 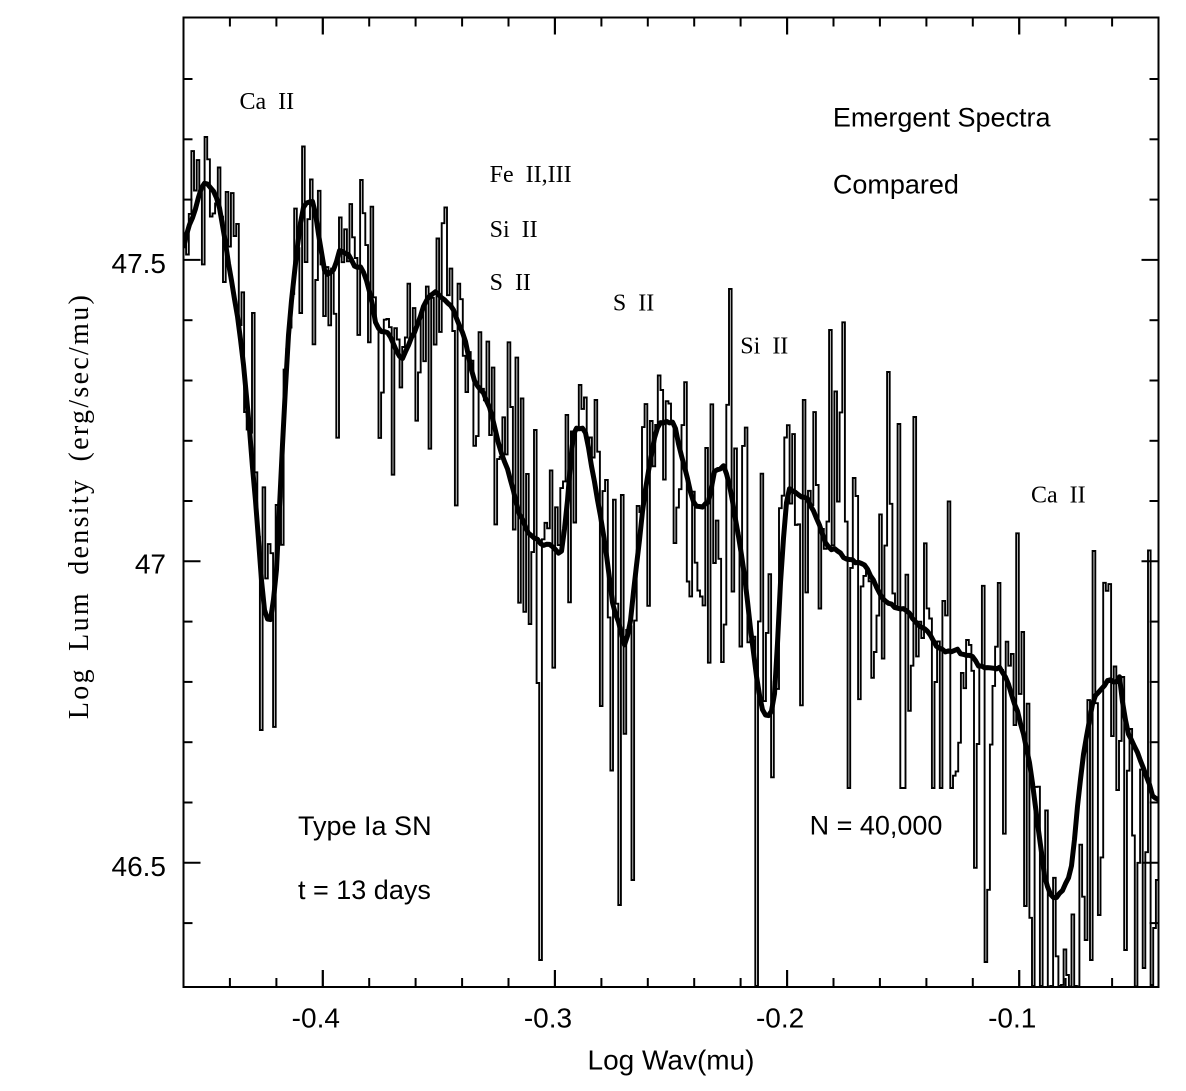 I want to click on svg-text: -0.4, so click(x=316, y=1018).